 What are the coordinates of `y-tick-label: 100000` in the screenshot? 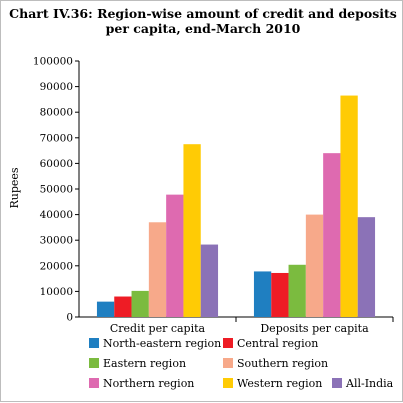 It's located at (53, 62).